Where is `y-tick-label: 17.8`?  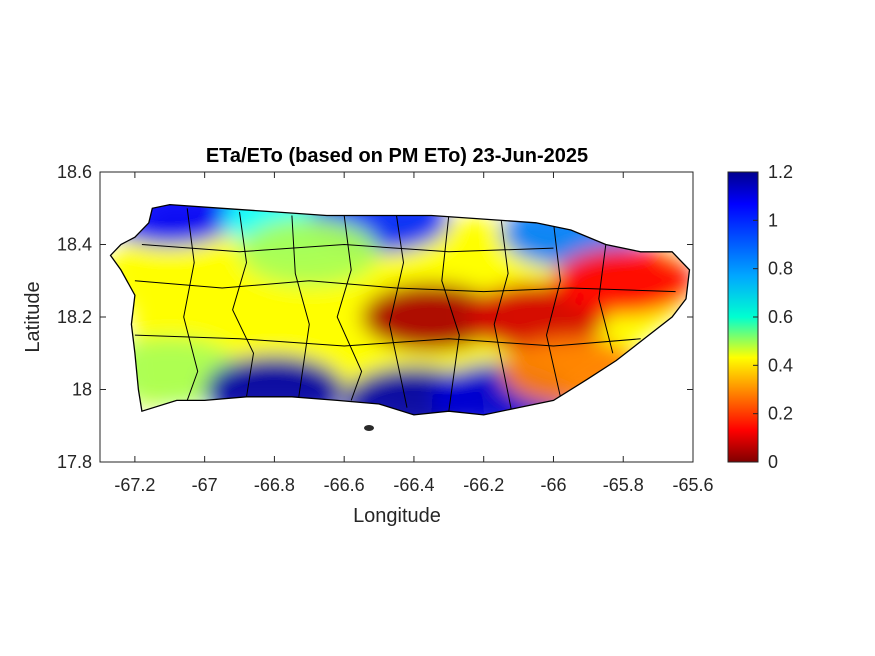
y-tick-label: 17.8 is located at coordinates (74, 462).